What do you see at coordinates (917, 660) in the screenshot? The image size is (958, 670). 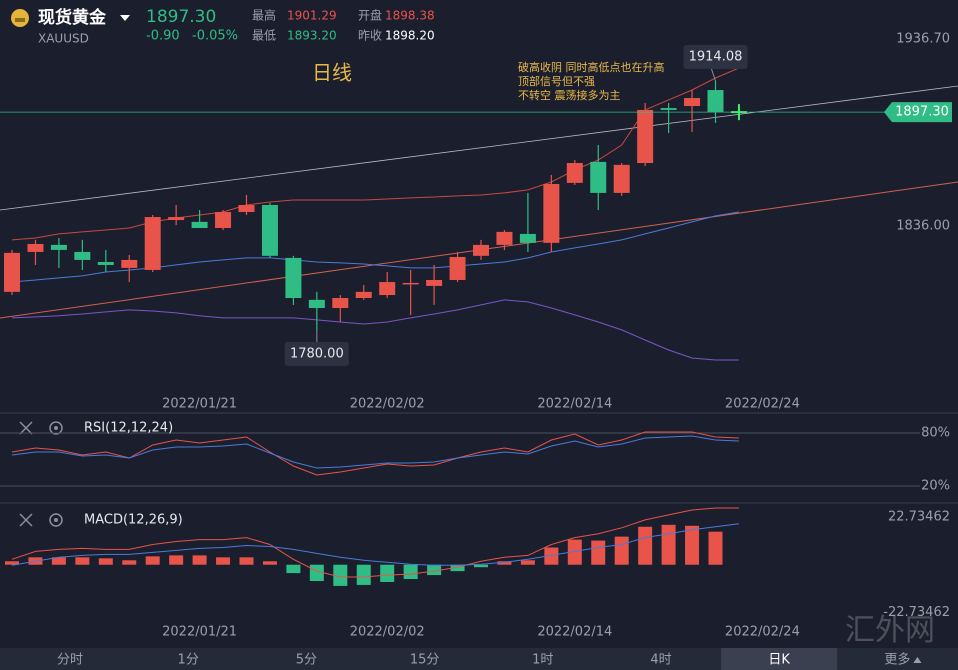 I see `tab-more-arrow` at bounding box center [917, 660].